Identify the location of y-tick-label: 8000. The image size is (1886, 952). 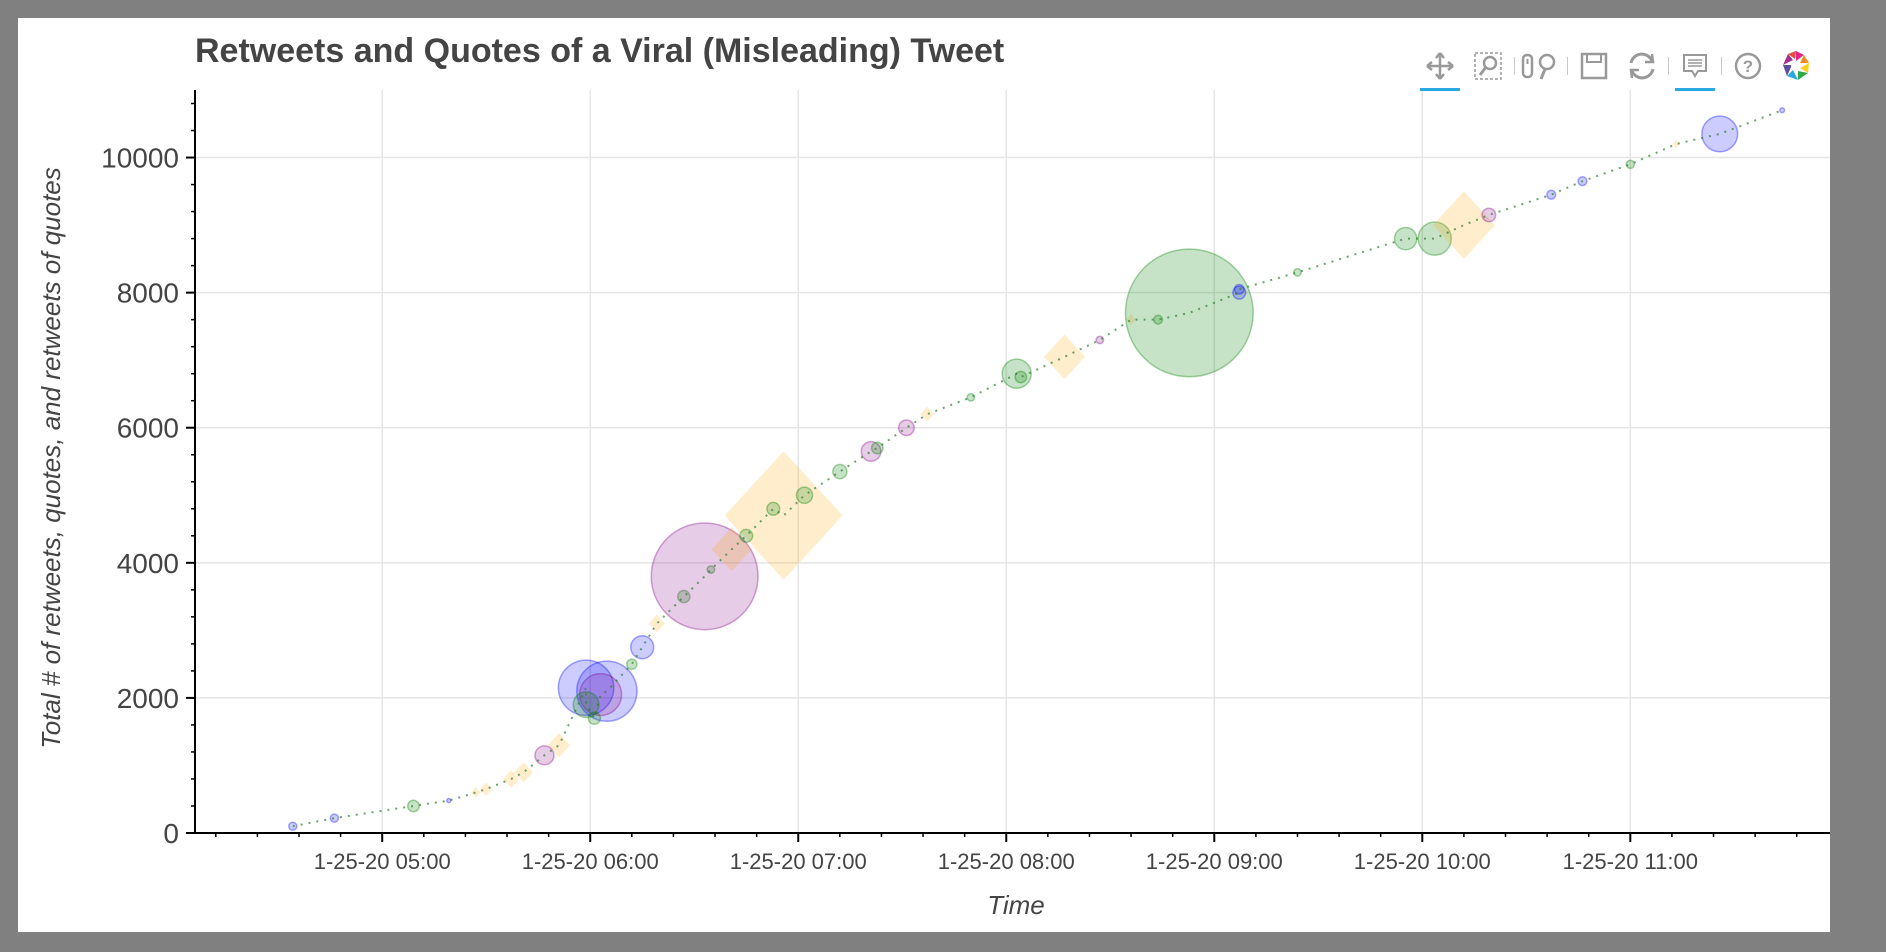
(148, 293).